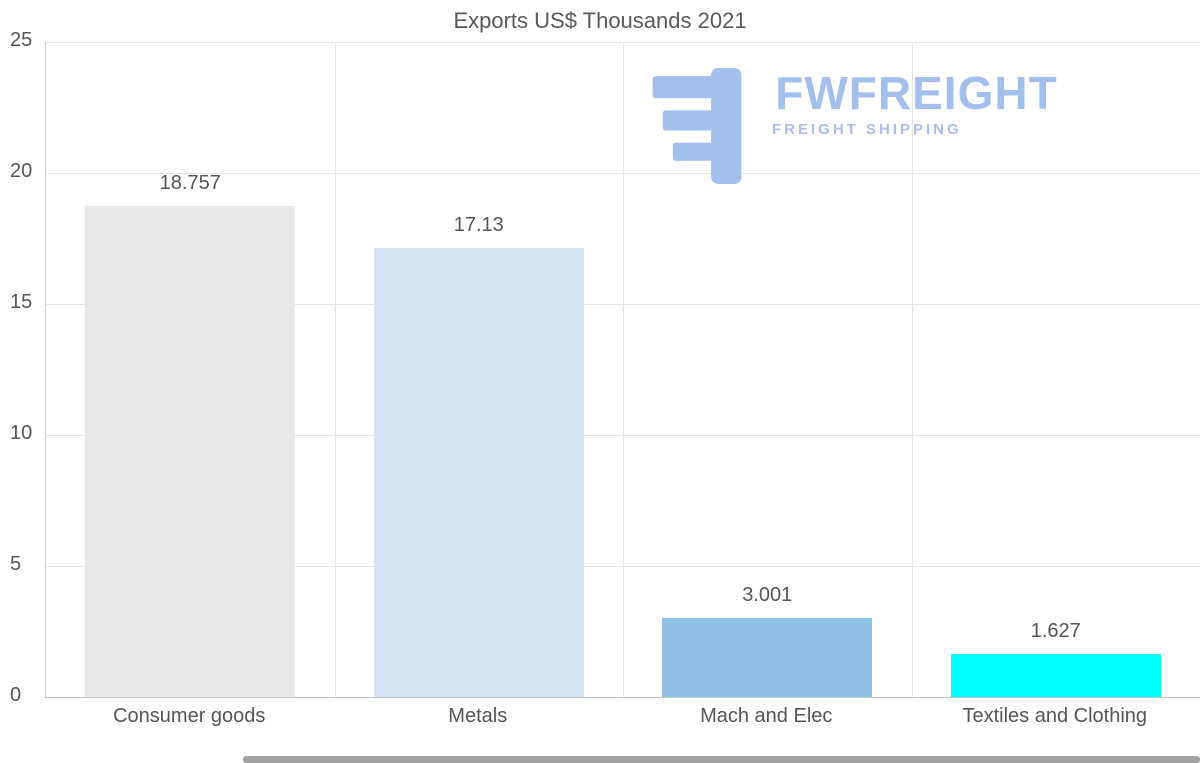 Image resolution: width=1200 pixels, height=763 pixels. I want to click on x-axis-label-mach-and-elec: Mach and Elec, so click(766, 716).